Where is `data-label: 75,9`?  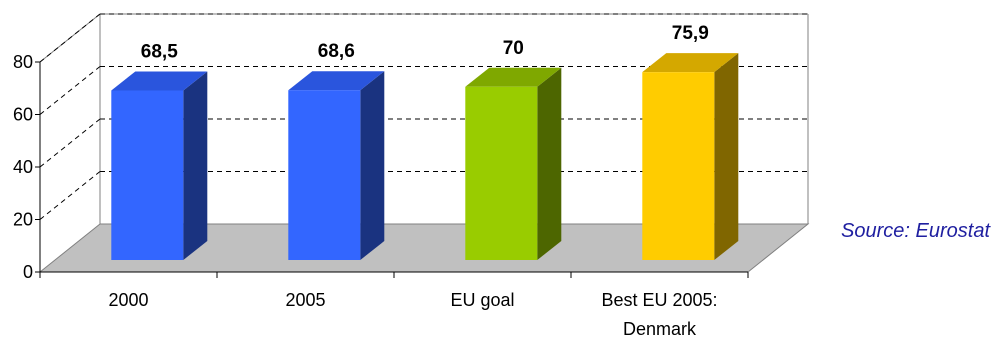 data-label: 75,9 is located at coordinates (690, 33).